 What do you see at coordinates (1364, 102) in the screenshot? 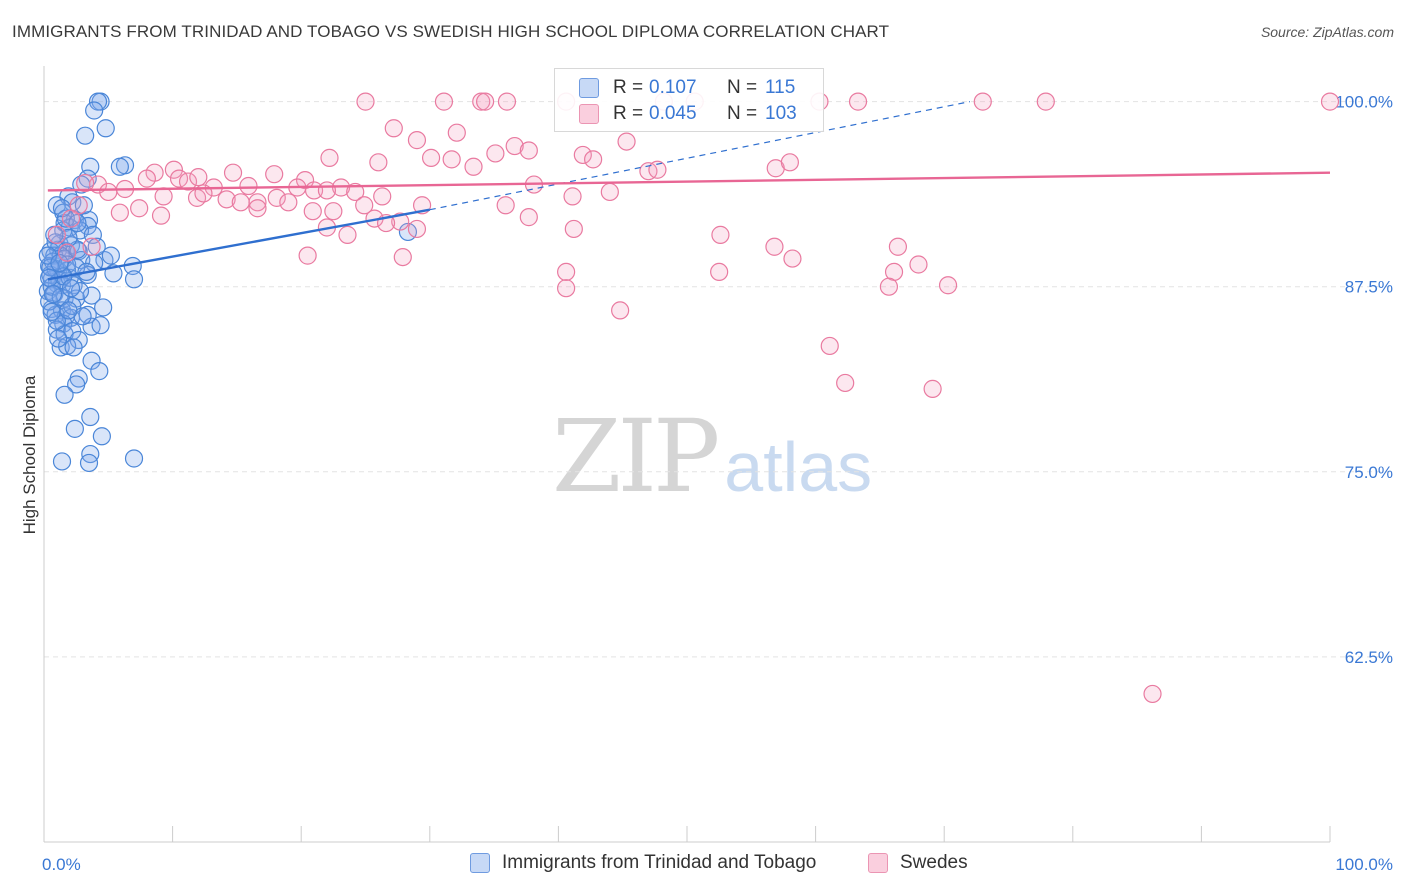
I see `y-tick-label: 100.0%` at bounding box center [1364, 102].